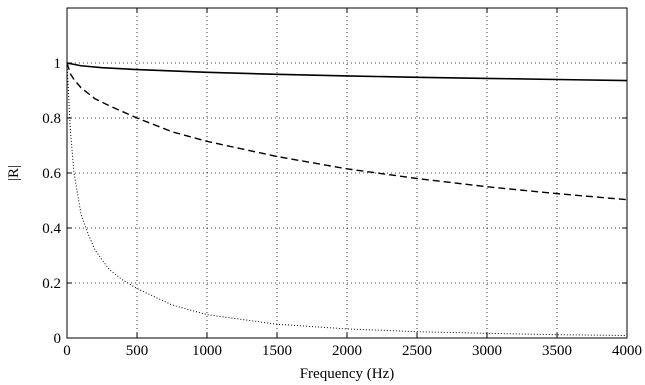  Describe the element at coordinates (58, 64) in the screenshot. I see `y-tick-label: 1` at that location.